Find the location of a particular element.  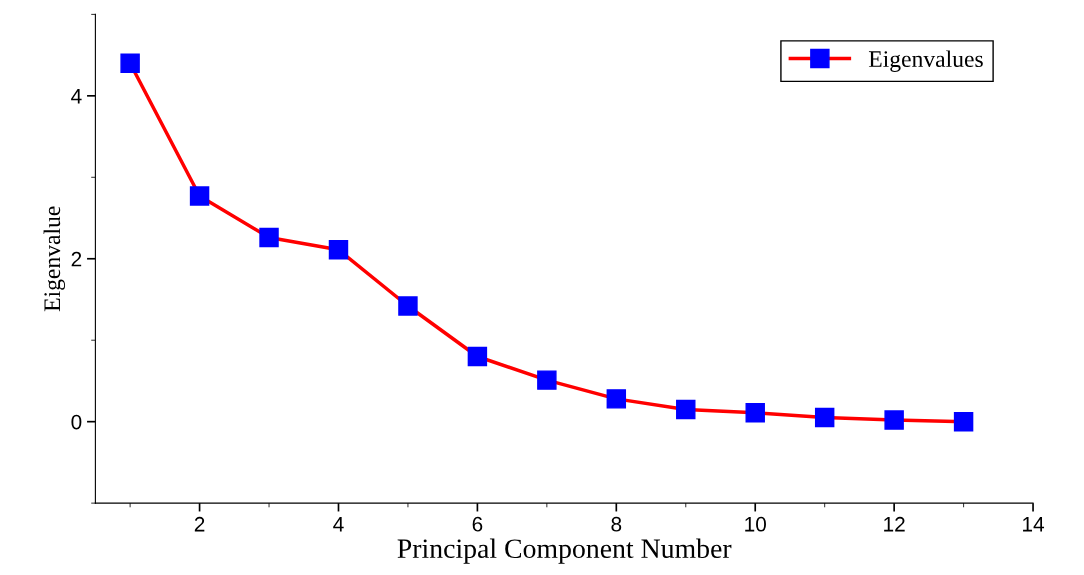

x-axis-title: Principal Component Number is located at coordinates (564, 551).